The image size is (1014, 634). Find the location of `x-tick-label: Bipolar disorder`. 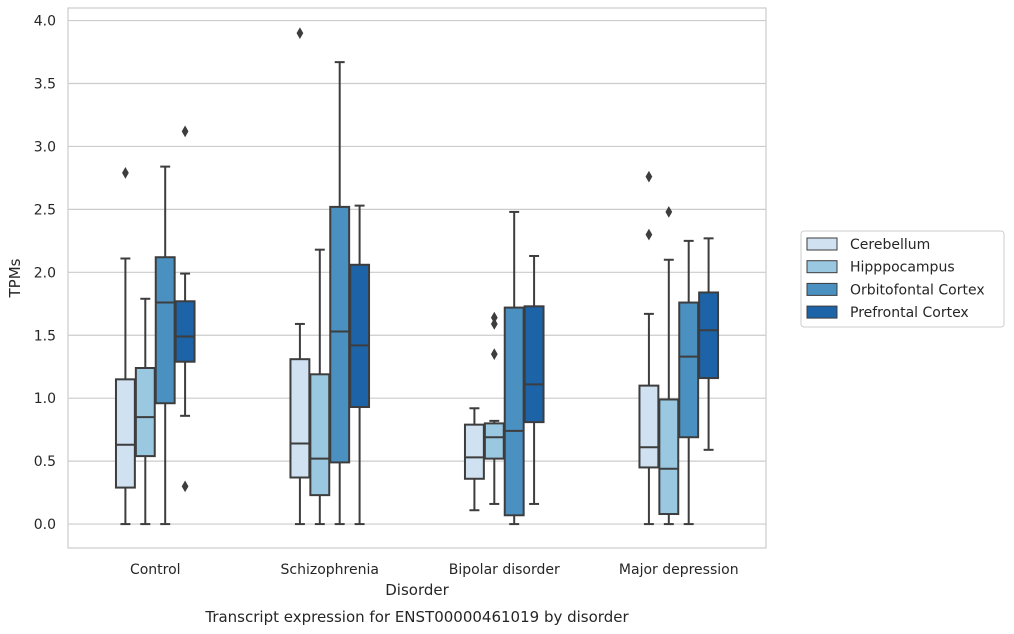

x-tick-label: Bipolar disorder is located at coordinates (504, 570).